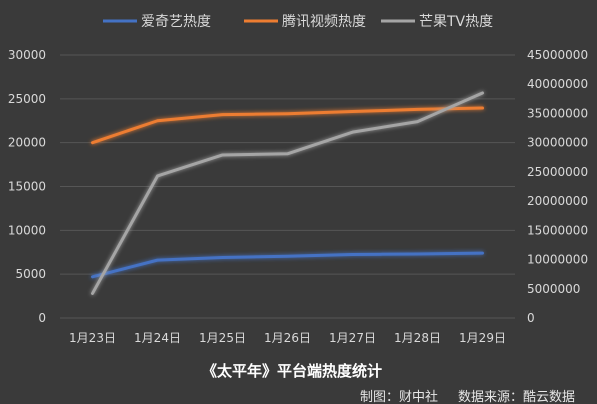 The width and height of the screenshot is (597, 404). Describe the element at coordinates (292, 371) in the screenshot. I see `chart-title: 《太平年》平台端热度统计` at that location.